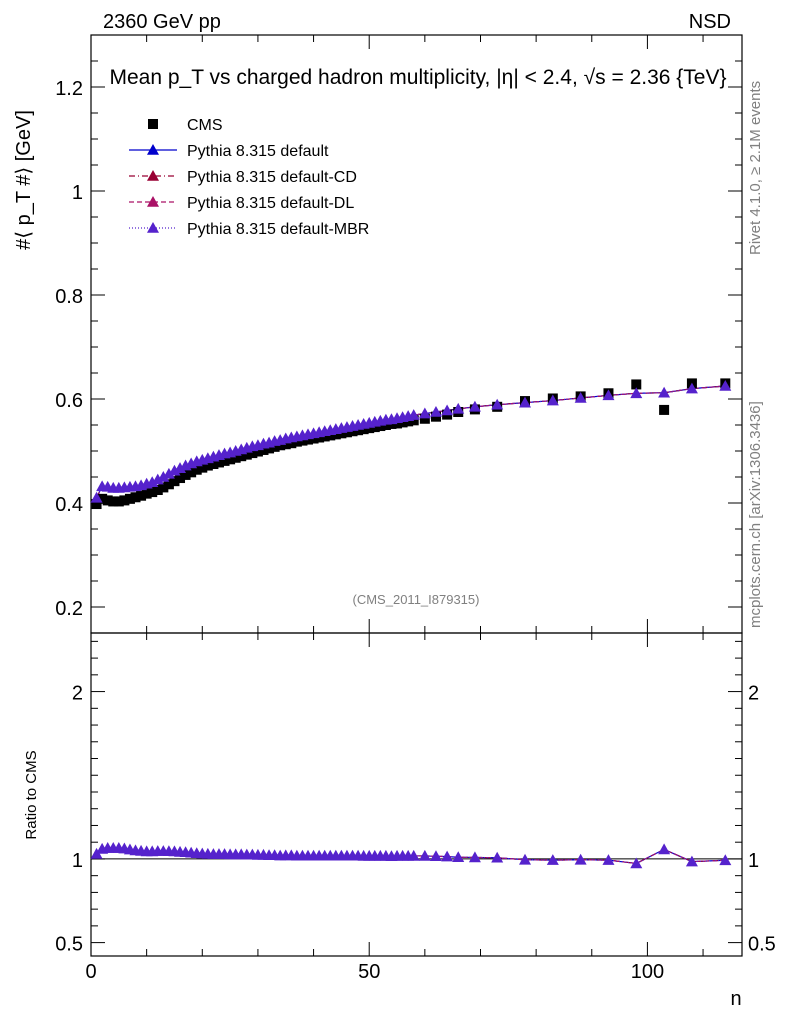 The image size is (786, 1024). What do you see at coordinates (710, 22) in the screenshot?
I see `header-right: NSD` at bounding box center [710, 22].